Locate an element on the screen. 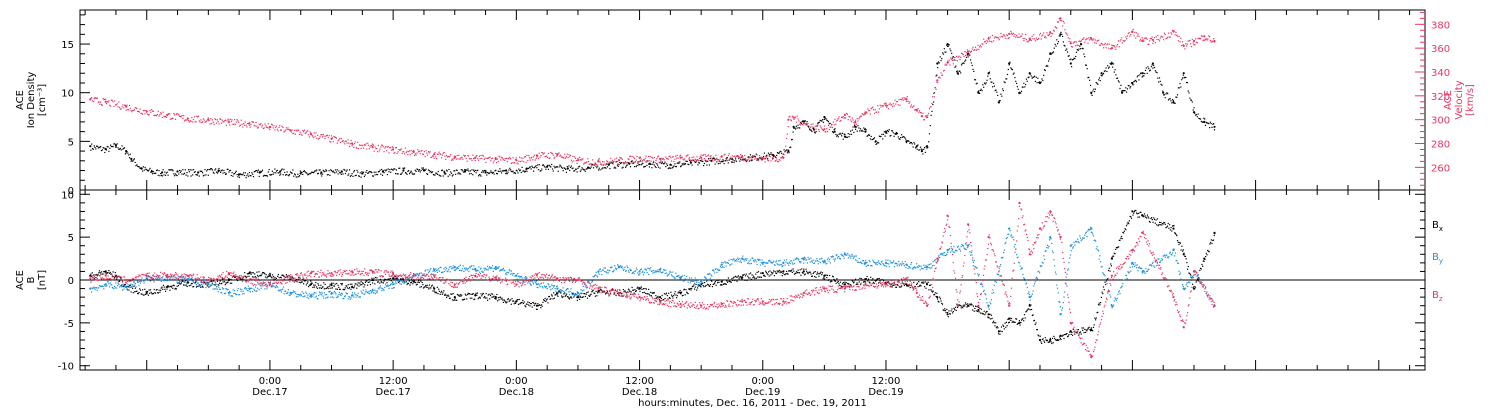 The height and width of the screenshot is (414, 1500). y-tick-label: 10 is located at coordinates (67, 94).